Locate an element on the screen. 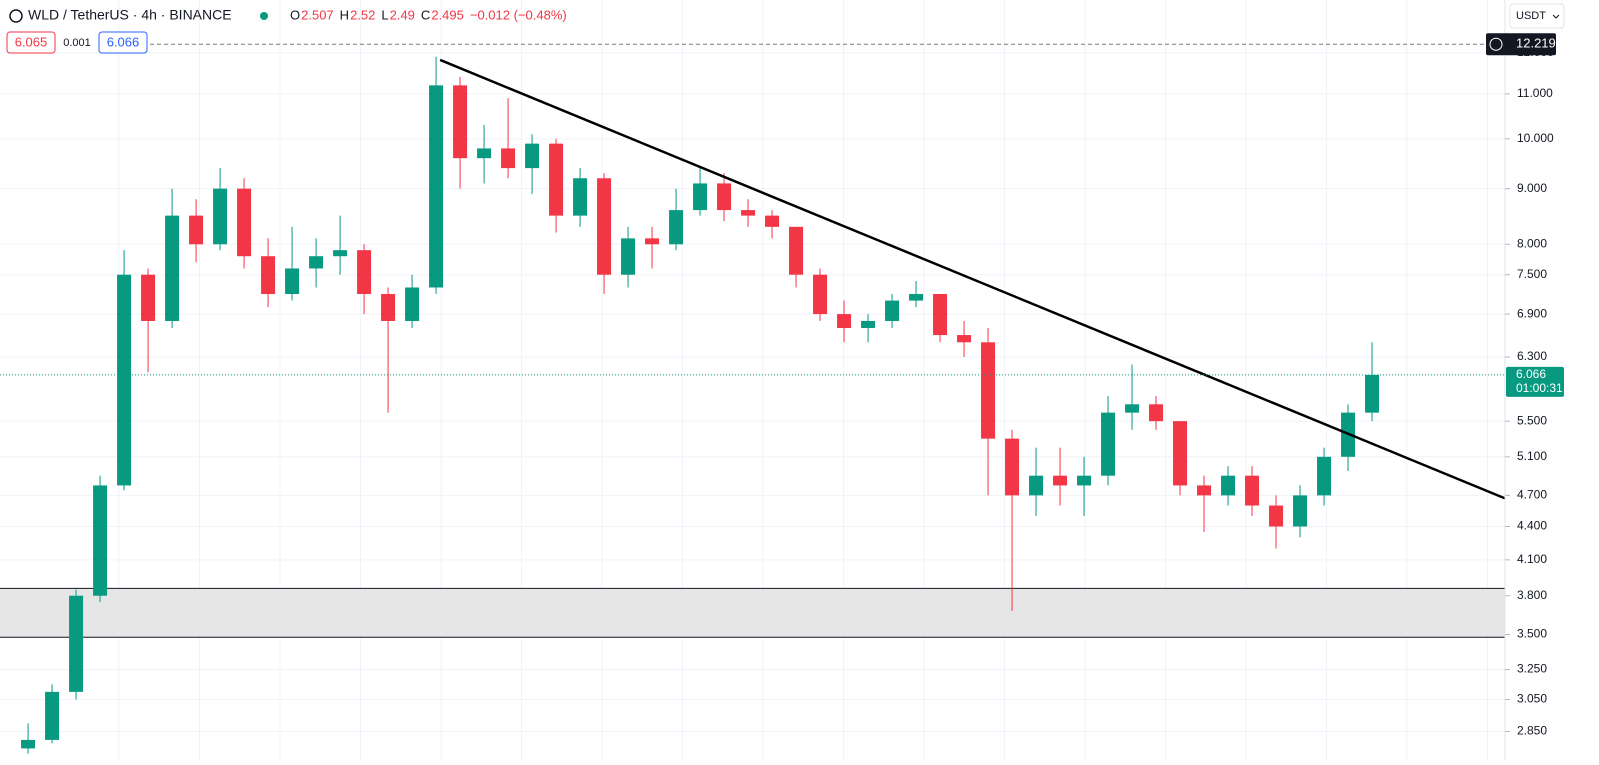 This screenshot has height=765, width=1599. currency: USDT is located at coordinates (1531, 16).